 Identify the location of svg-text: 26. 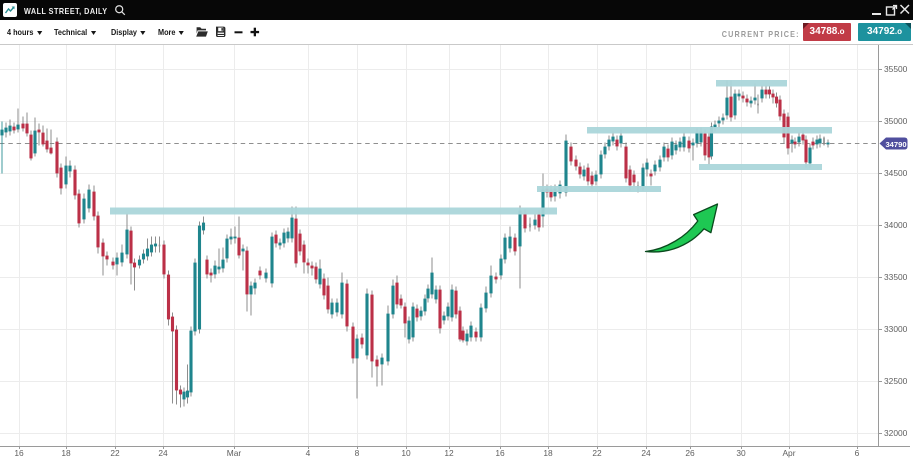
(690, 453).